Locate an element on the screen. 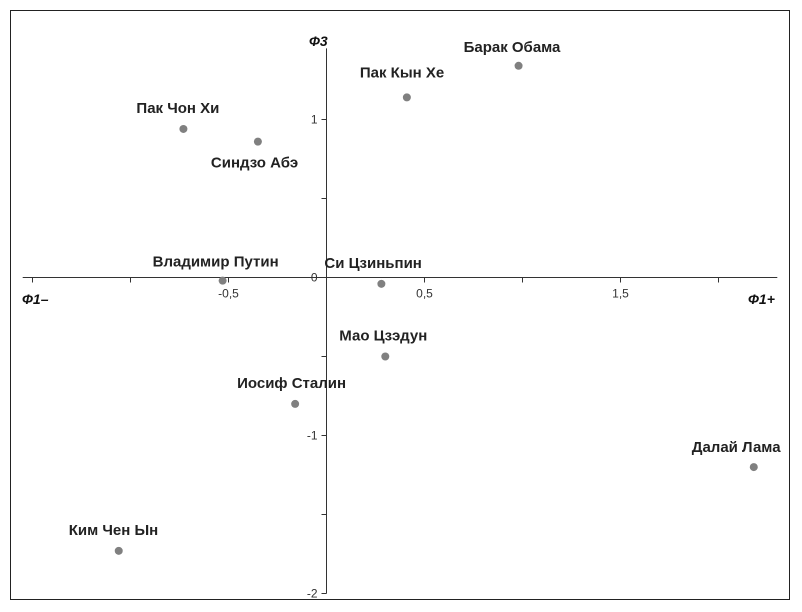 The image size is (802, 612). y-tick-label: 0 is located at coordinates (314, 278).